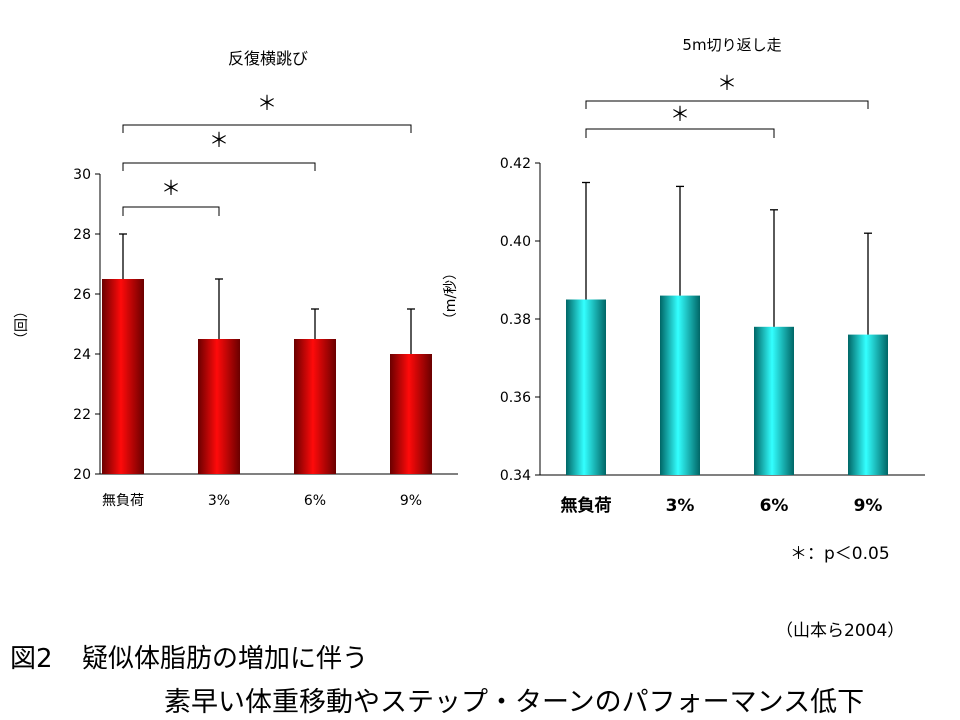  Describe the element at coordinates (82, 235) in the screenshot. I see `y-tick-label: 28` at that location.